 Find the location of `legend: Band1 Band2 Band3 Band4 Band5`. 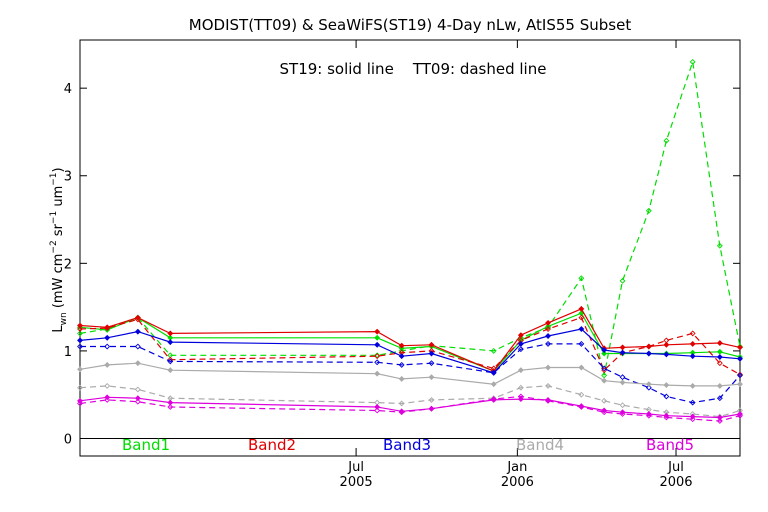

legend: Band1 Band2 Band3 Band4 Band5 is located at coordinates (408, 445).